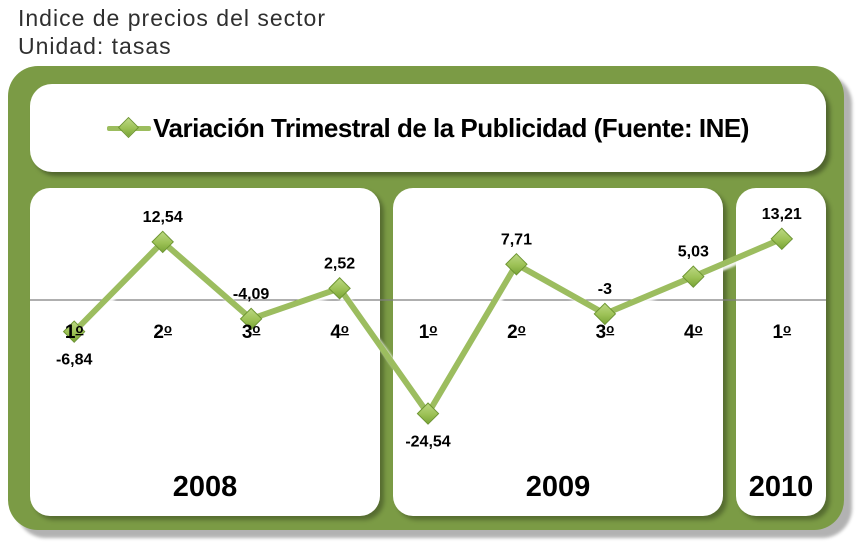  Describe the element at coordinates (781, 352) in the screenshot. I see `year-panel-2010: 2010` at that location.